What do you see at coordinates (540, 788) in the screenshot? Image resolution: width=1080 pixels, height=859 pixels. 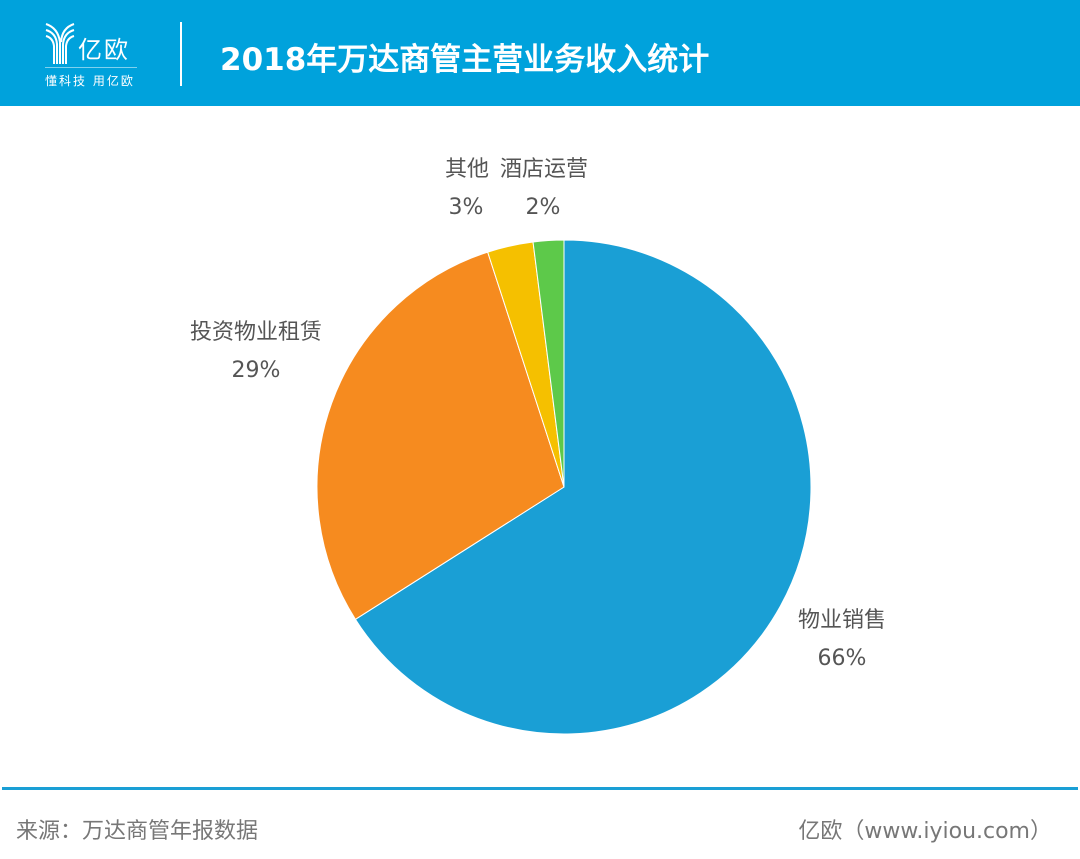 I see `footer-divider` at bounding box center [540, 788].